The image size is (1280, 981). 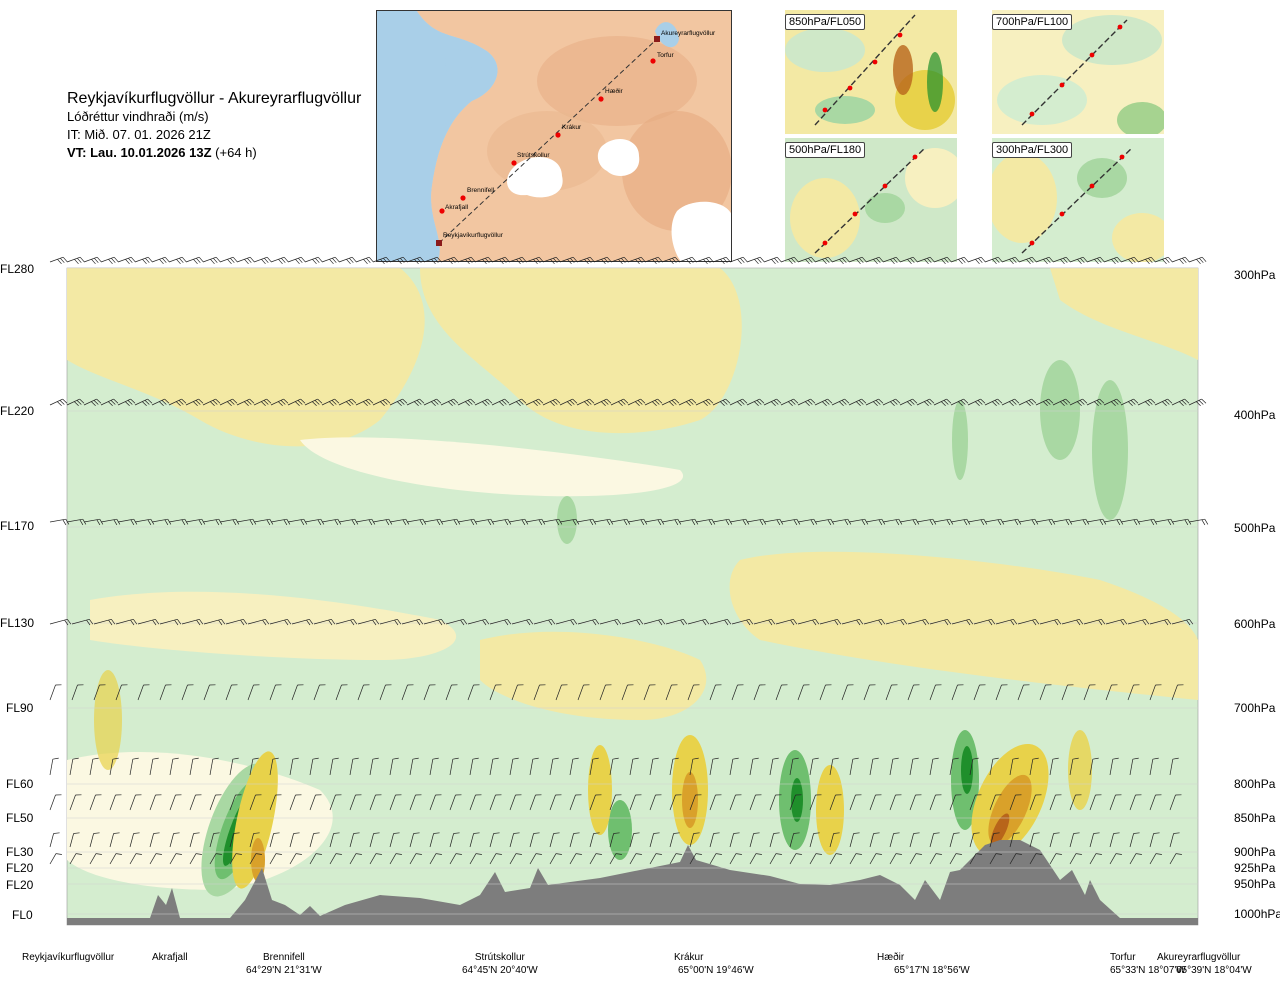 I want to click on thumbnail-700: 700hPa/FL100, so click(x=1078, y=72).